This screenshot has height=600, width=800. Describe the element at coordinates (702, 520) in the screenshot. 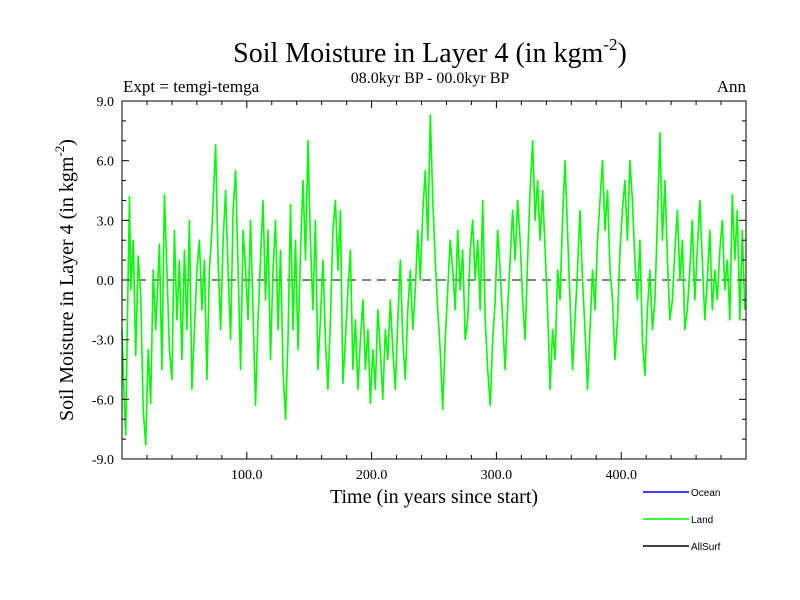

I see `legend-label-land: Land` at that location.